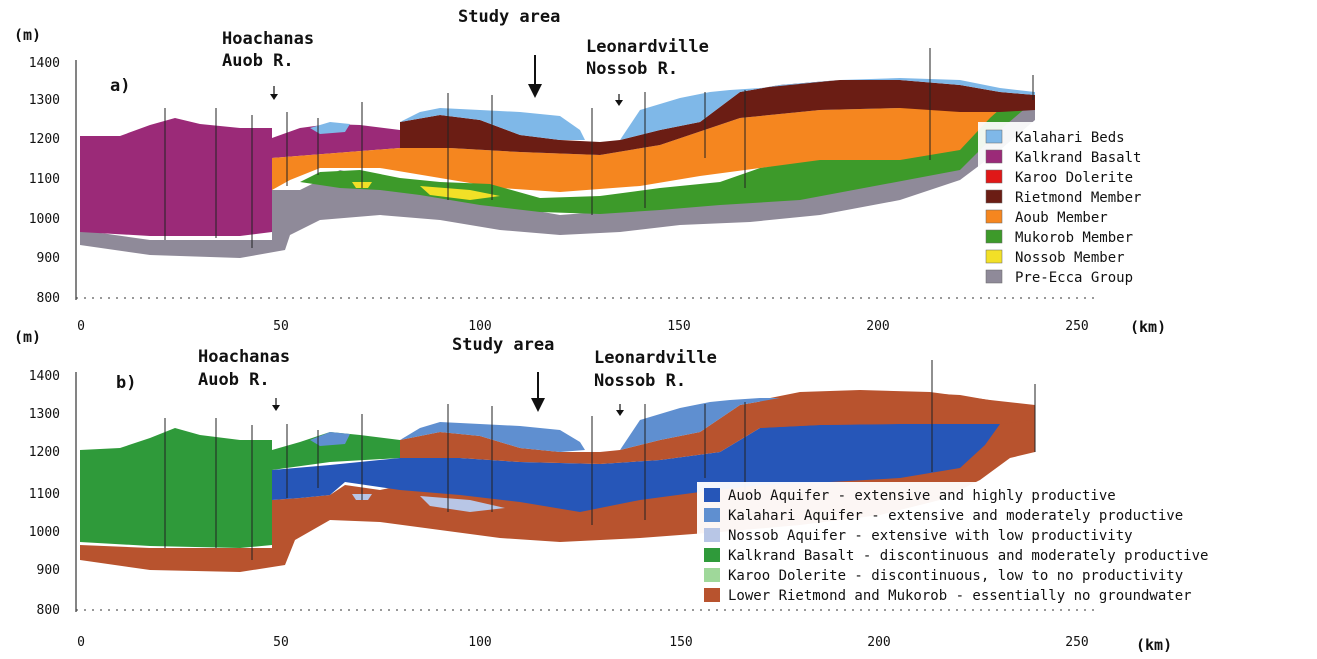 Image resolution: width=1317 pixels, height=659 pixels. I want to click on panel-a-xtick: 200, so click(877, 326).